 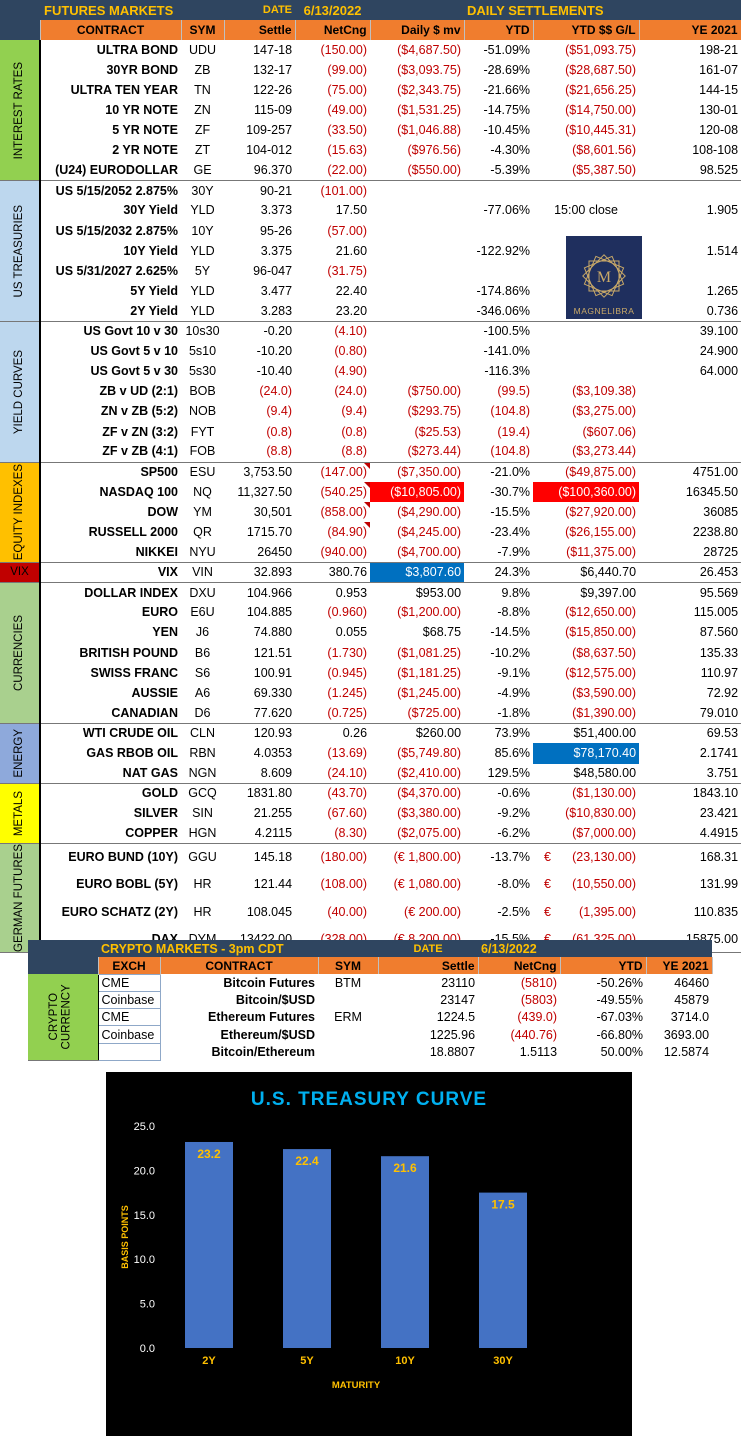 What do you see at coordinates (140, 431) in the screenshot?
I see `contract-name: ZF v ZN (3:2)` at bounding box center [140, 431].